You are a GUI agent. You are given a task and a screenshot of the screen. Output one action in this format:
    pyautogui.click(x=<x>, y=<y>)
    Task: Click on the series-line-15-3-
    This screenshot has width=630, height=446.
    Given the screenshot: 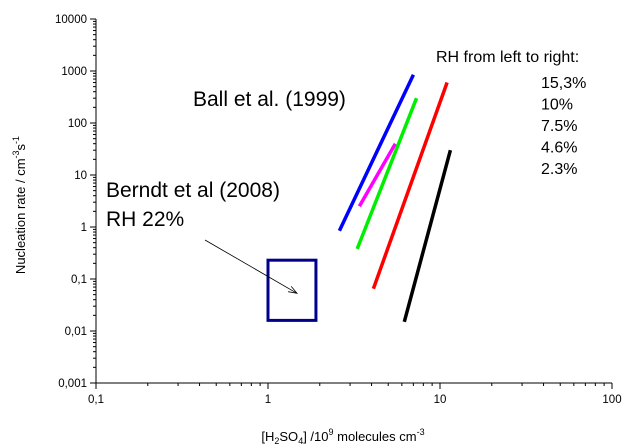 What is the action you would take?
    pyautogui.click(x=376, y=152)
    